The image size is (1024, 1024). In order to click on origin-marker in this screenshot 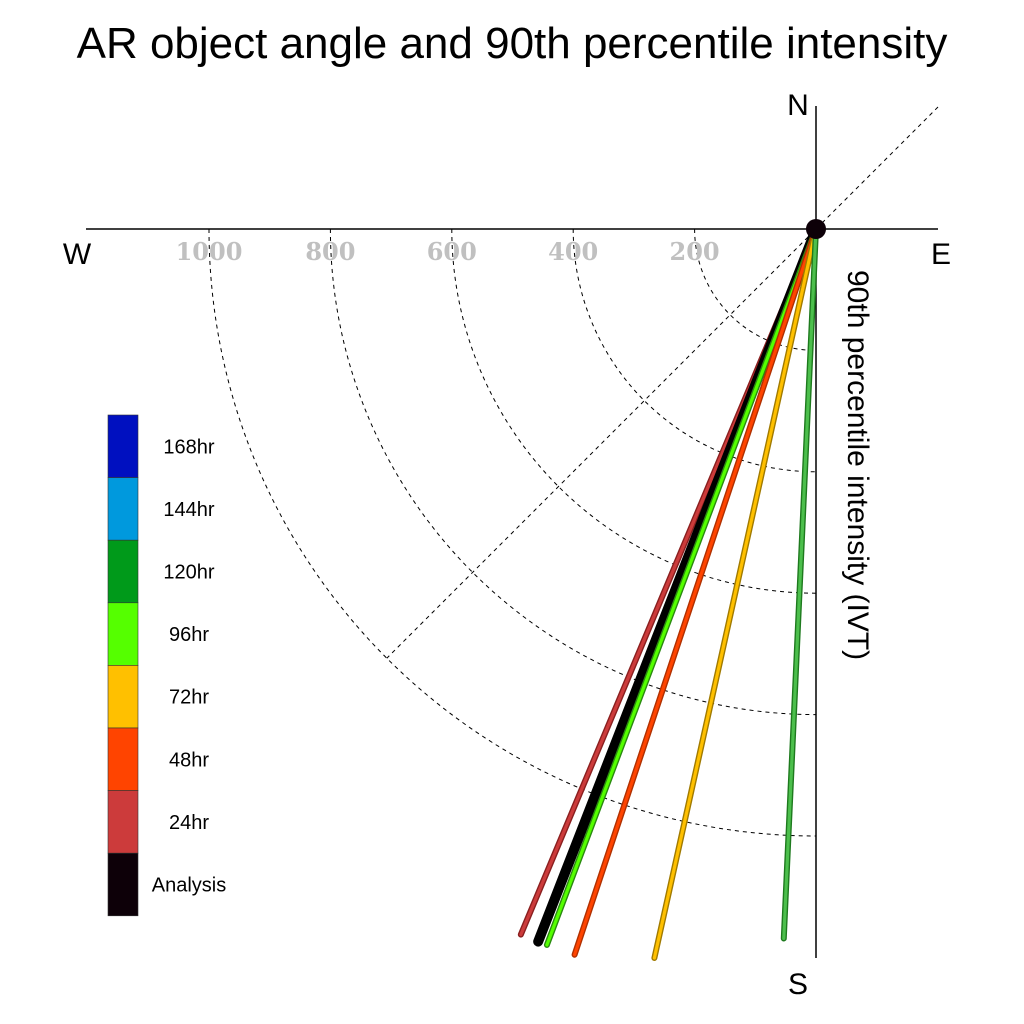, I will do `click(816, 229)`.